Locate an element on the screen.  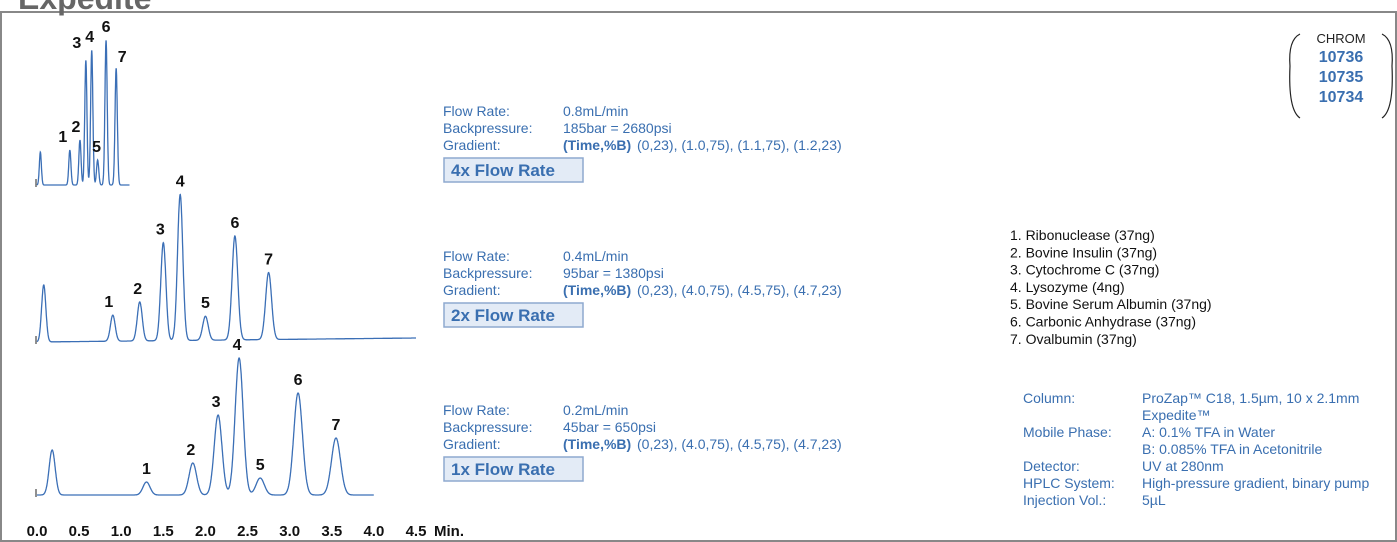
condition-label: Detector: is located at coordinates (1051, 466).